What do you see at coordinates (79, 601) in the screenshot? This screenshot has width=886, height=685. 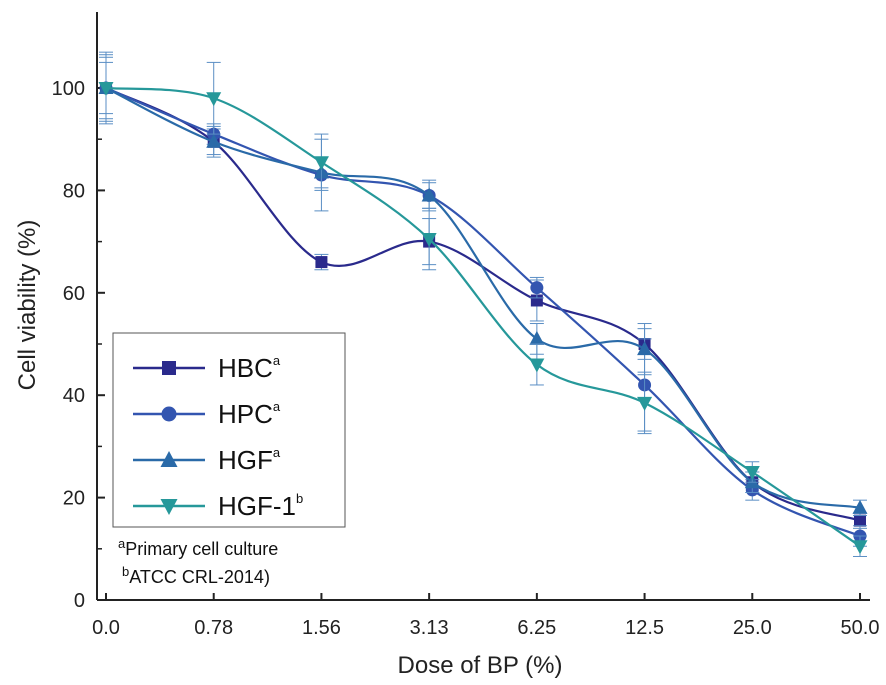 I see `y-tick-label: 0` at bounding box center [79, 601].